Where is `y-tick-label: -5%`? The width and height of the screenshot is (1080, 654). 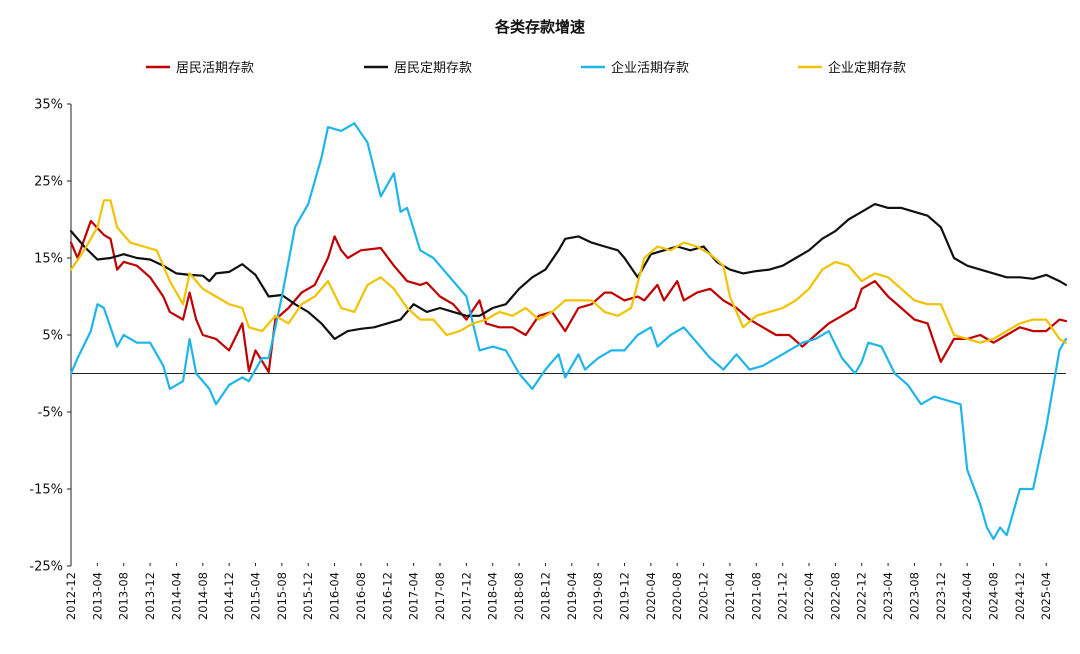
y-tick-label: -5% is located at coordinates (50, 413).